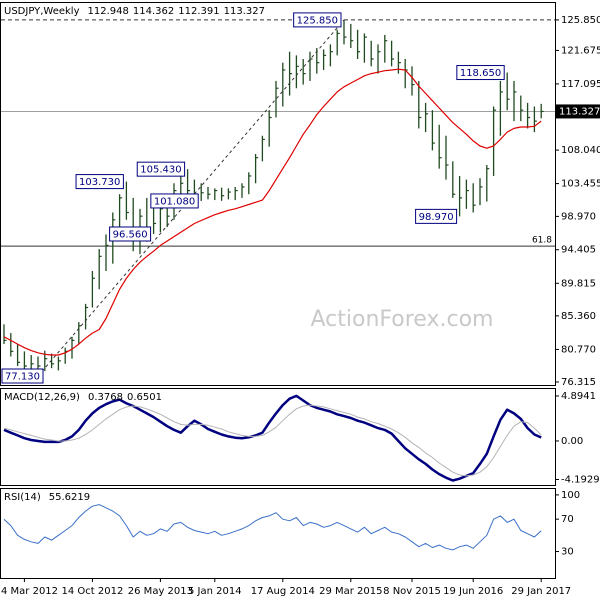 Image resolution: width=600 pixels, height=600 pixels. I want to click on price-box-label: 113.327, so click(579, 111).